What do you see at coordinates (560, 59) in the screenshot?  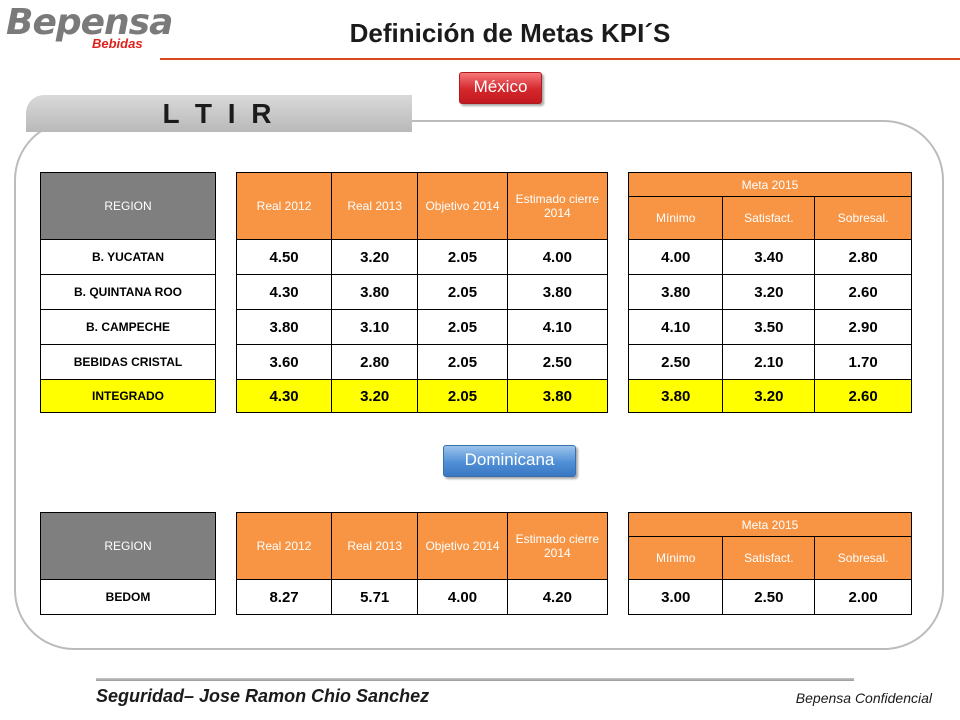 I see `title-underline` at bounding box center [560, 59].